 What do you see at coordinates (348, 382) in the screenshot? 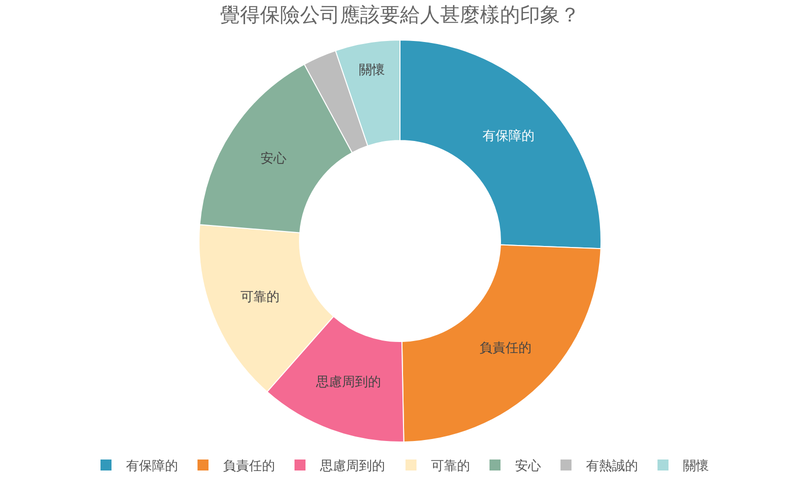
I see `slice-label: 思慮周到的` at bounding box center [348, 382].